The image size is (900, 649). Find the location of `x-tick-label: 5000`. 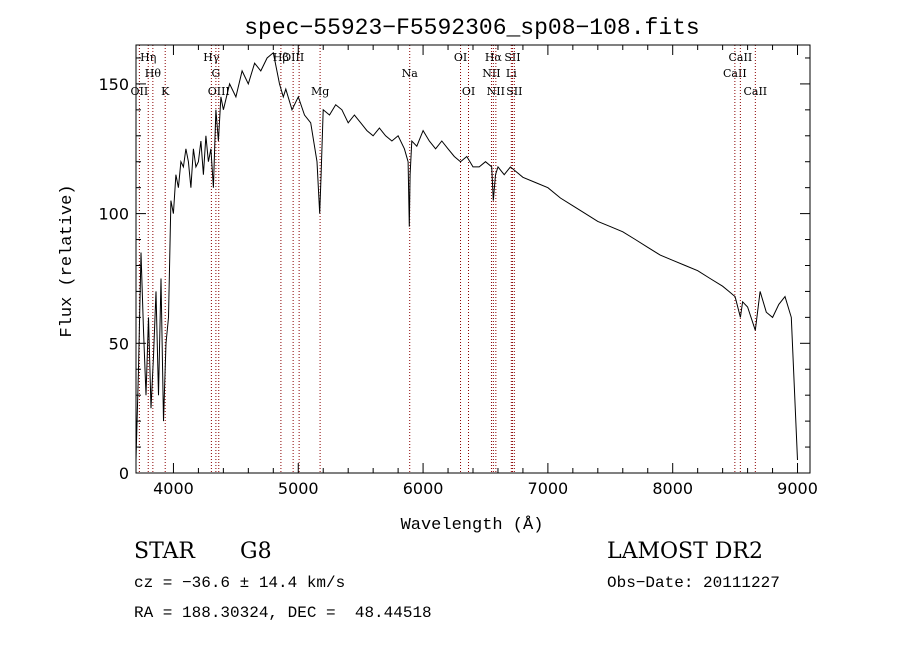

x-tick-label: 5000 is located at coordinates (298, 488).